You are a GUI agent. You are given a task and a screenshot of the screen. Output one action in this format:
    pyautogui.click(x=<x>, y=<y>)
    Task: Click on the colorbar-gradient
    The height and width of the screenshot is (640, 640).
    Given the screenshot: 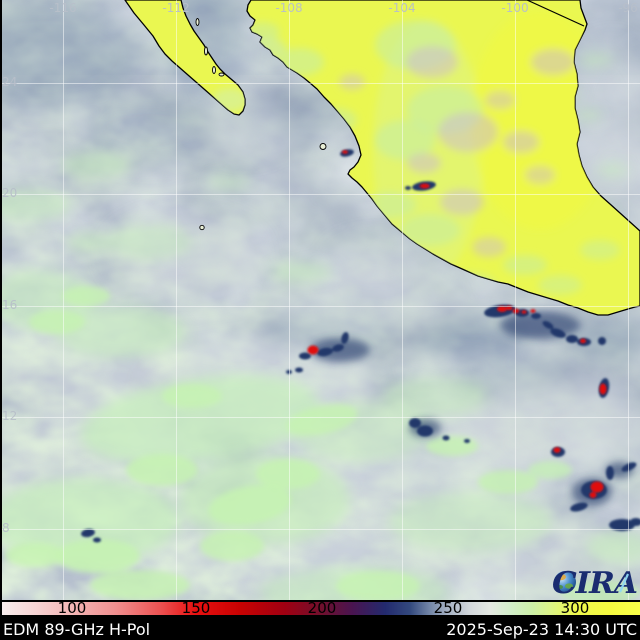 What is the action you would take?
    pyautogui.click(x=320, y=608)
    